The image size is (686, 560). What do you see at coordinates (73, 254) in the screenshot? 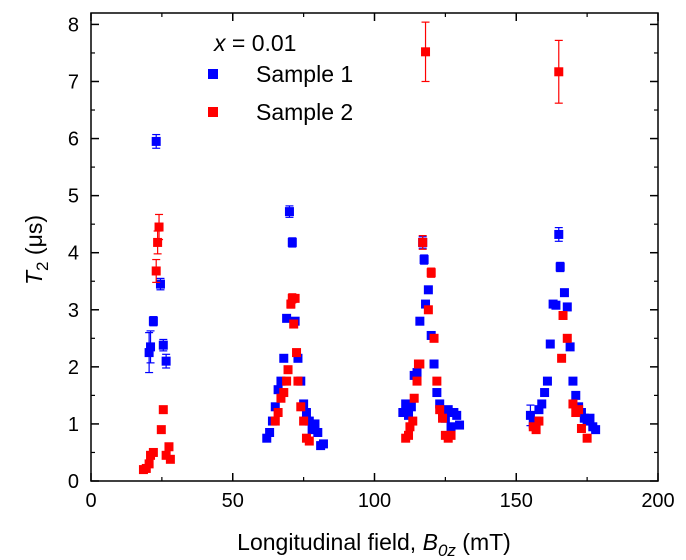
I see `y-tick-label: 4` at bounding box center [73, 254].